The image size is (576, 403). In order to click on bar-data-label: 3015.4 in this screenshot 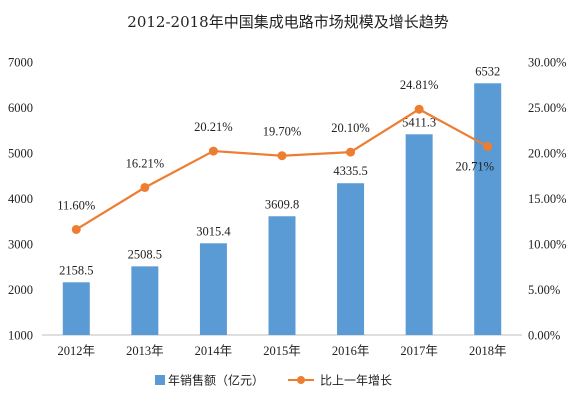, I will do `click(213, 231)`.